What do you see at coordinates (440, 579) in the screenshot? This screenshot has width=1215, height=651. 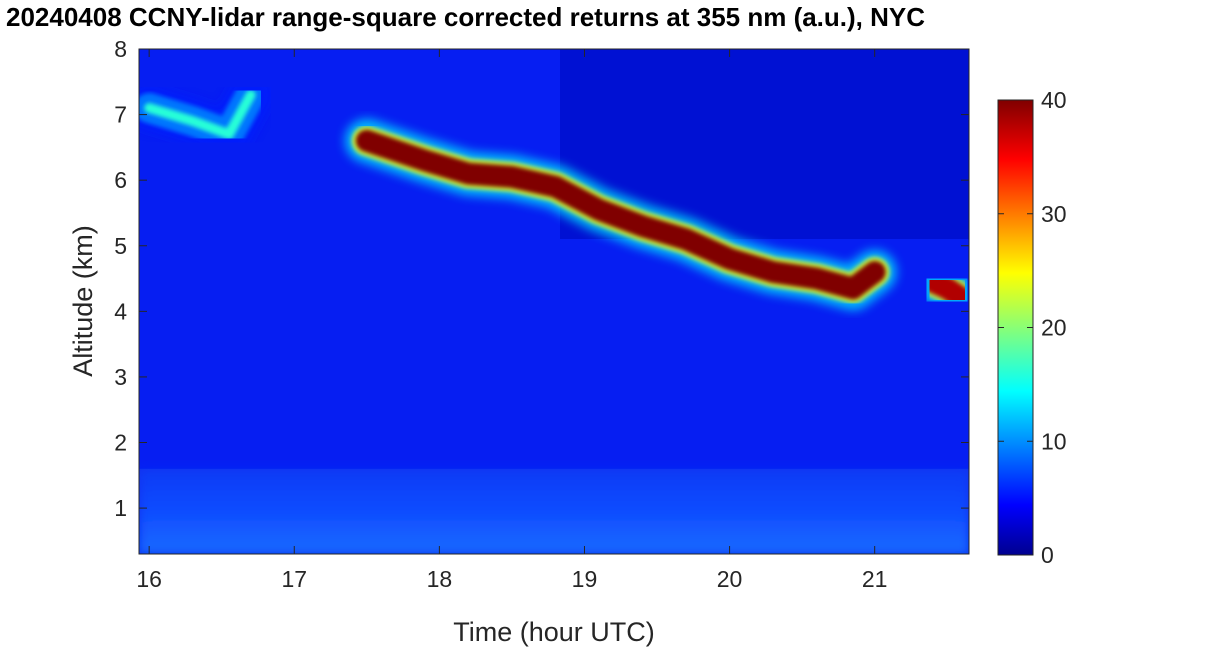 I see `x-tick-label: 18` at bounding box center [440, 579].